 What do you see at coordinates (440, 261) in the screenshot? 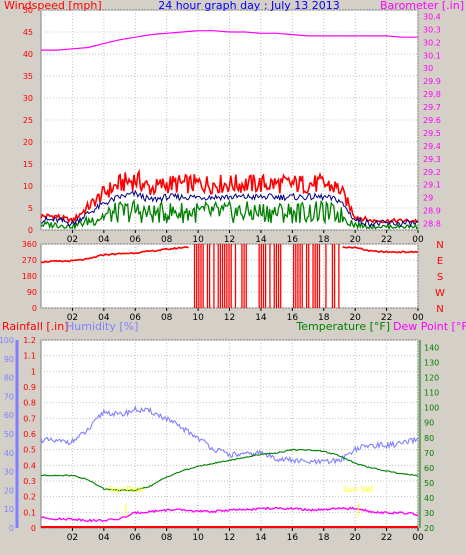
I see `compass-label: E` at bounding box center [440, 261].